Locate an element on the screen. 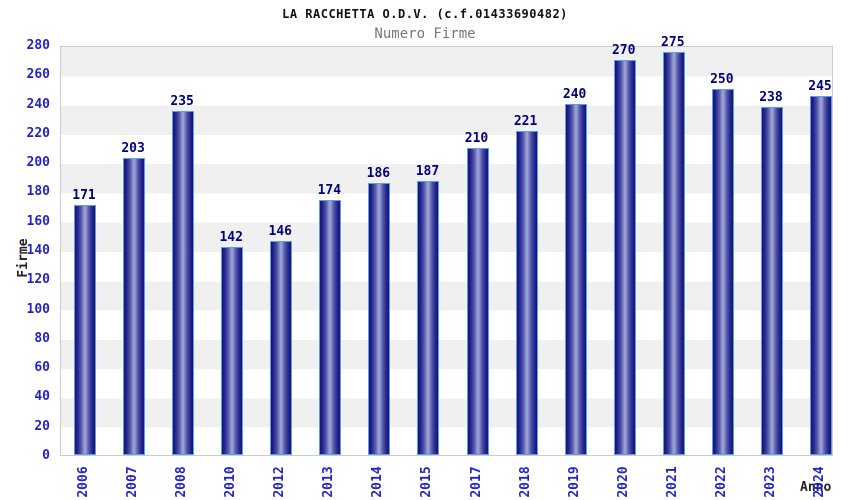  y-tick-label: 100 is located at coordinates (38, 309).